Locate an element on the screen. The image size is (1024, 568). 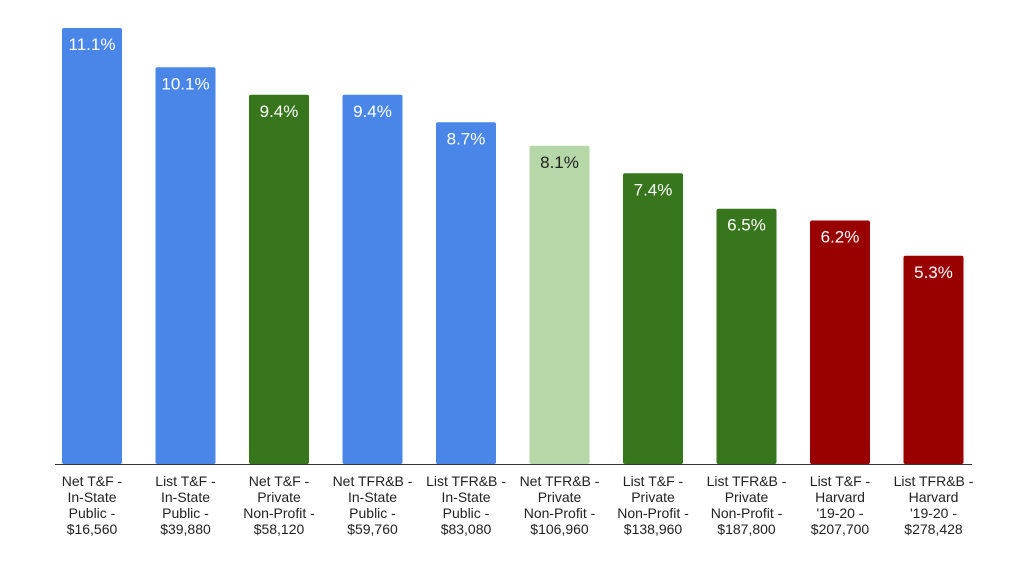
x-tick-label: List T&F -In-State Public -$39,880 is located at coordinates (185, 505).